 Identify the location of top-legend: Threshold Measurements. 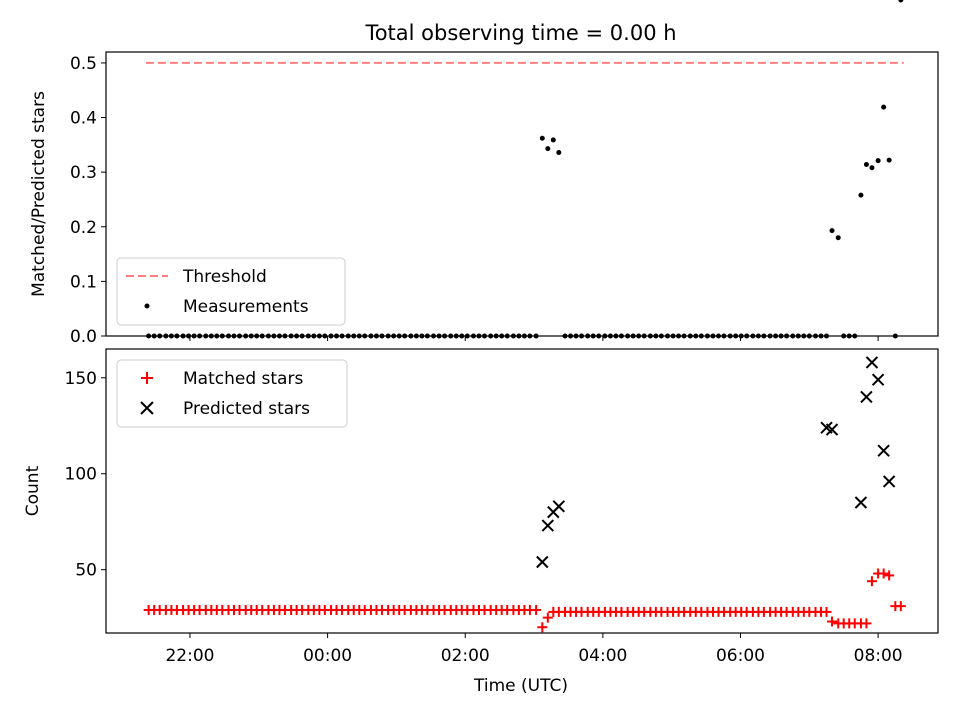
(231, 291).